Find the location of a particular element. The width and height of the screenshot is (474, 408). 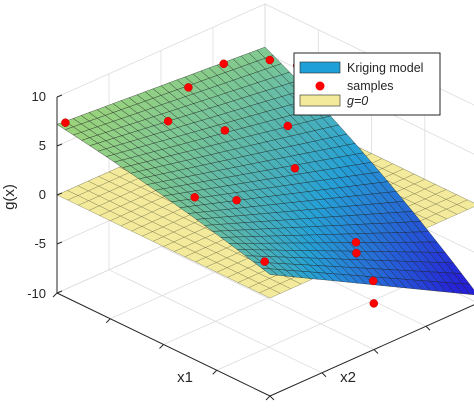

legend: Kriging model samples g=0 is located at coordinates (367, 84).